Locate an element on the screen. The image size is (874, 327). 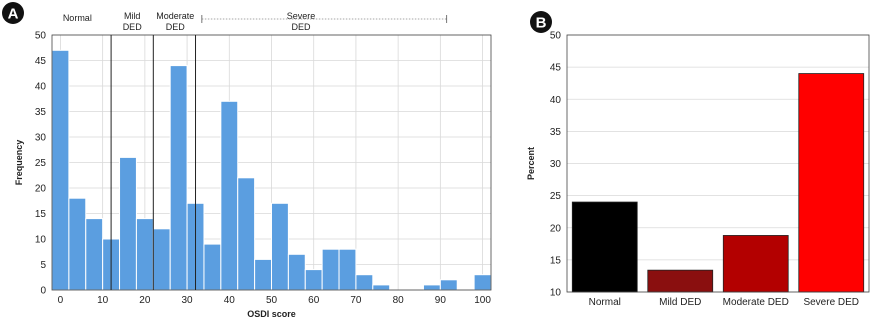
severity-band-labels: Normal Mild DED Moderate DED Severe DED is located at coordinates (255, 21).